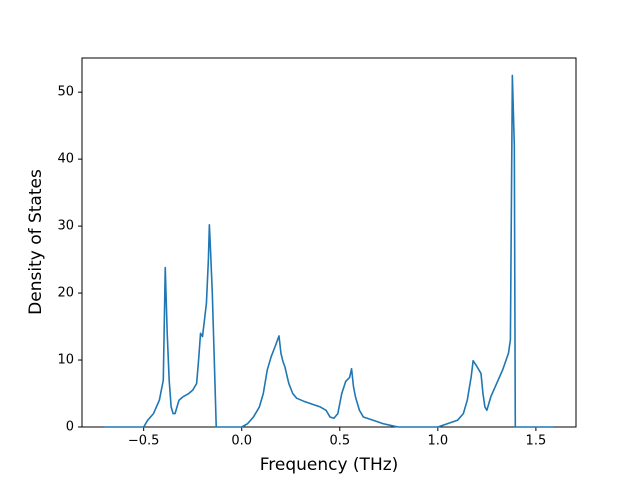 This screenshot has height=484, width=640. I want to click on x-tick-label: 0.0, so click(241, 441).